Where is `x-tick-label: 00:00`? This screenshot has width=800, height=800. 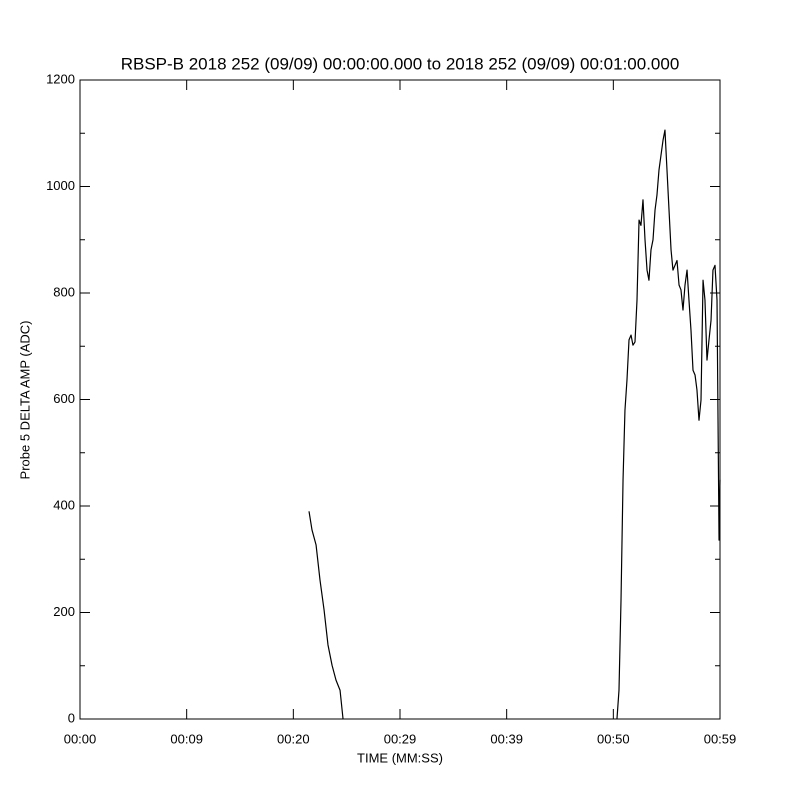 x-tick-label: 00:00 is located at coordinates (80, 738).